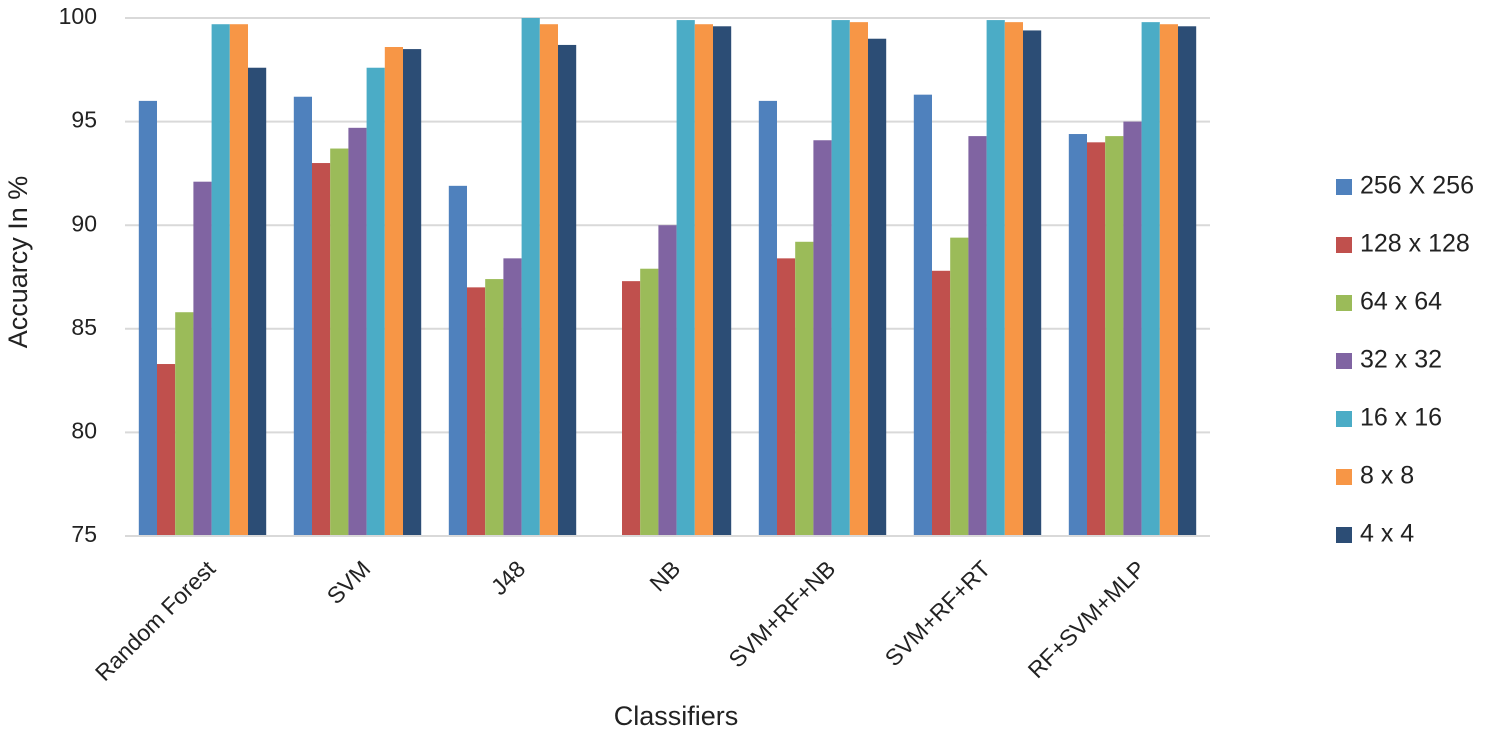 The height and width of the screenshot is (740, 1500). I want to click on legend-label: 128 x 128, so click(1415, 244).